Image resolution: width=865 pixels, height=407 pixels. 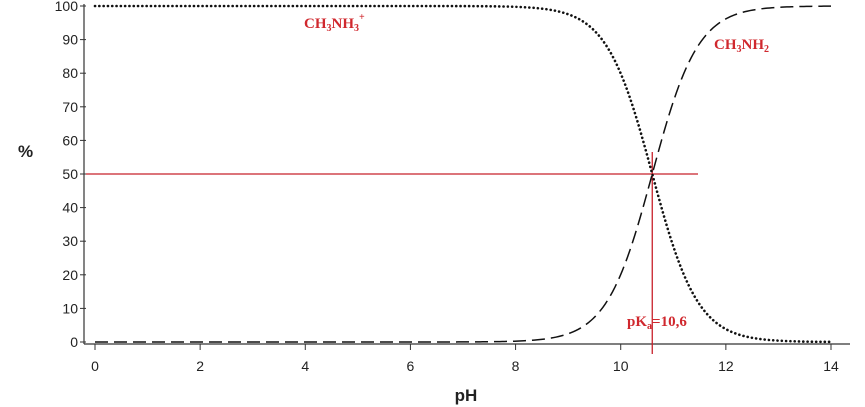 I want to click on series-label-ch3nh3plus: CH3NH3+, so click(x=334, y=23).